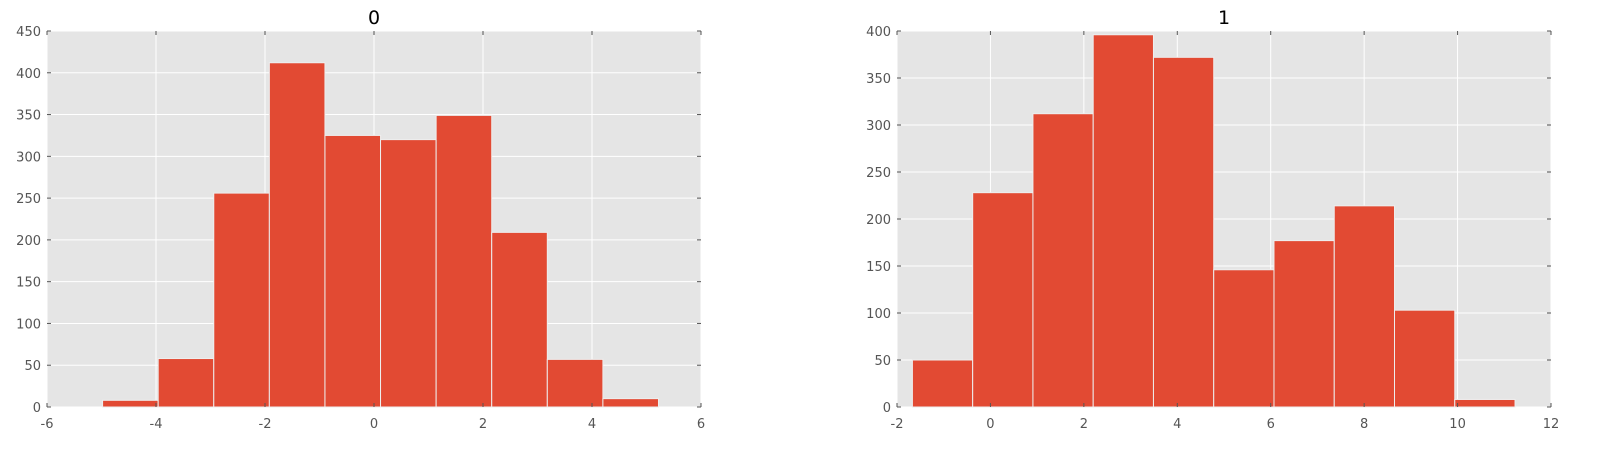 The image size is (1616, 458). I want to click on panel-1-y-tick-label-8: 400, so click(878, 32).